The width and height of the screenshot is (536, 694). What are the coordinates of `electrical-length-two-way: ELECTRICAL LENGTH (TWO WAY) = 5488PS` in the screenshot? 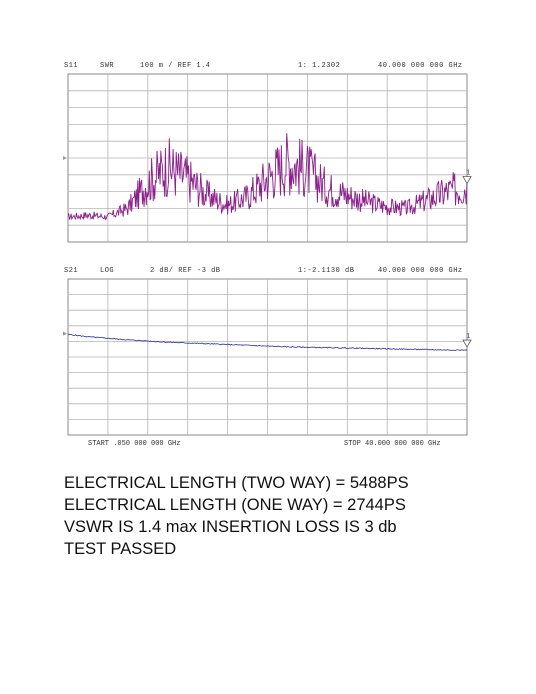 It's located at (236, 483).